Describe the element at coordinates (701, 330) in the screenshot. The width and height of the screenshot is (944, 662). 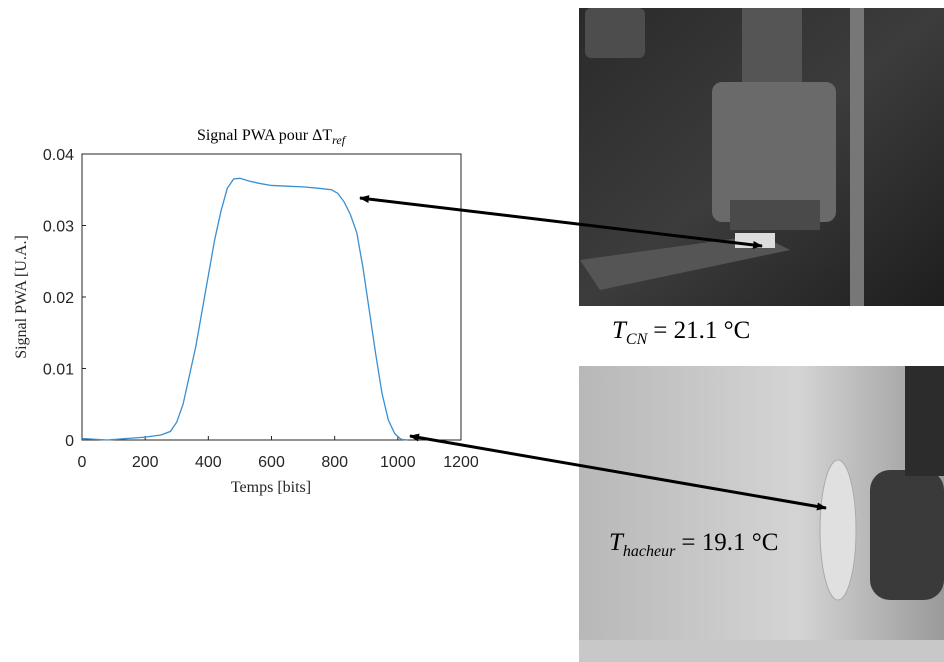
I see `annotation-text: = 21.1 °C` at that location.